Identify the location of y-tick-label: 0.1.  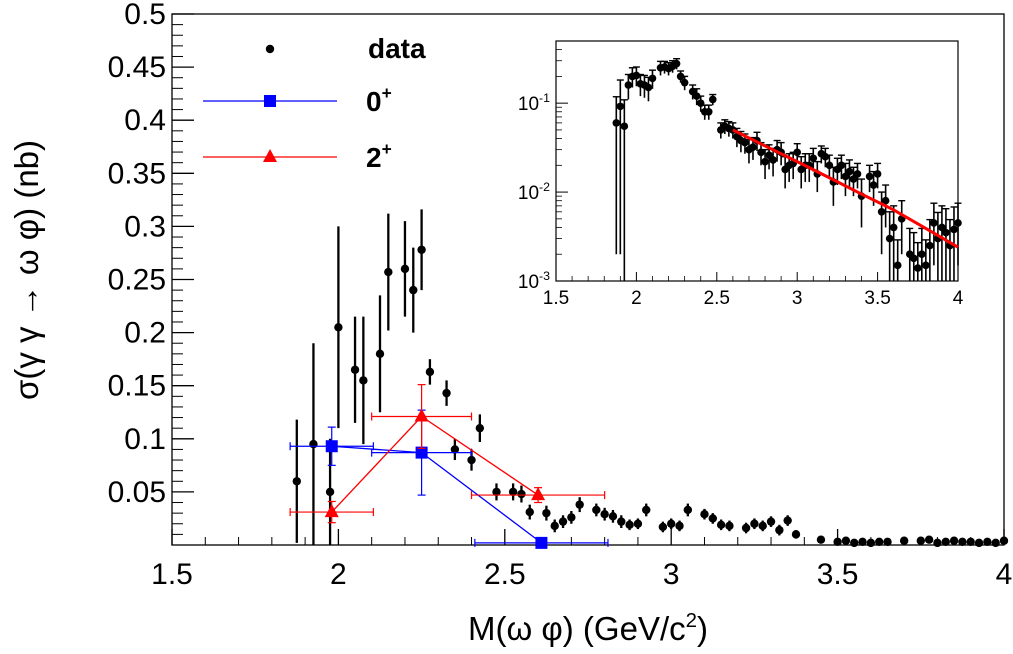
(145, 439).